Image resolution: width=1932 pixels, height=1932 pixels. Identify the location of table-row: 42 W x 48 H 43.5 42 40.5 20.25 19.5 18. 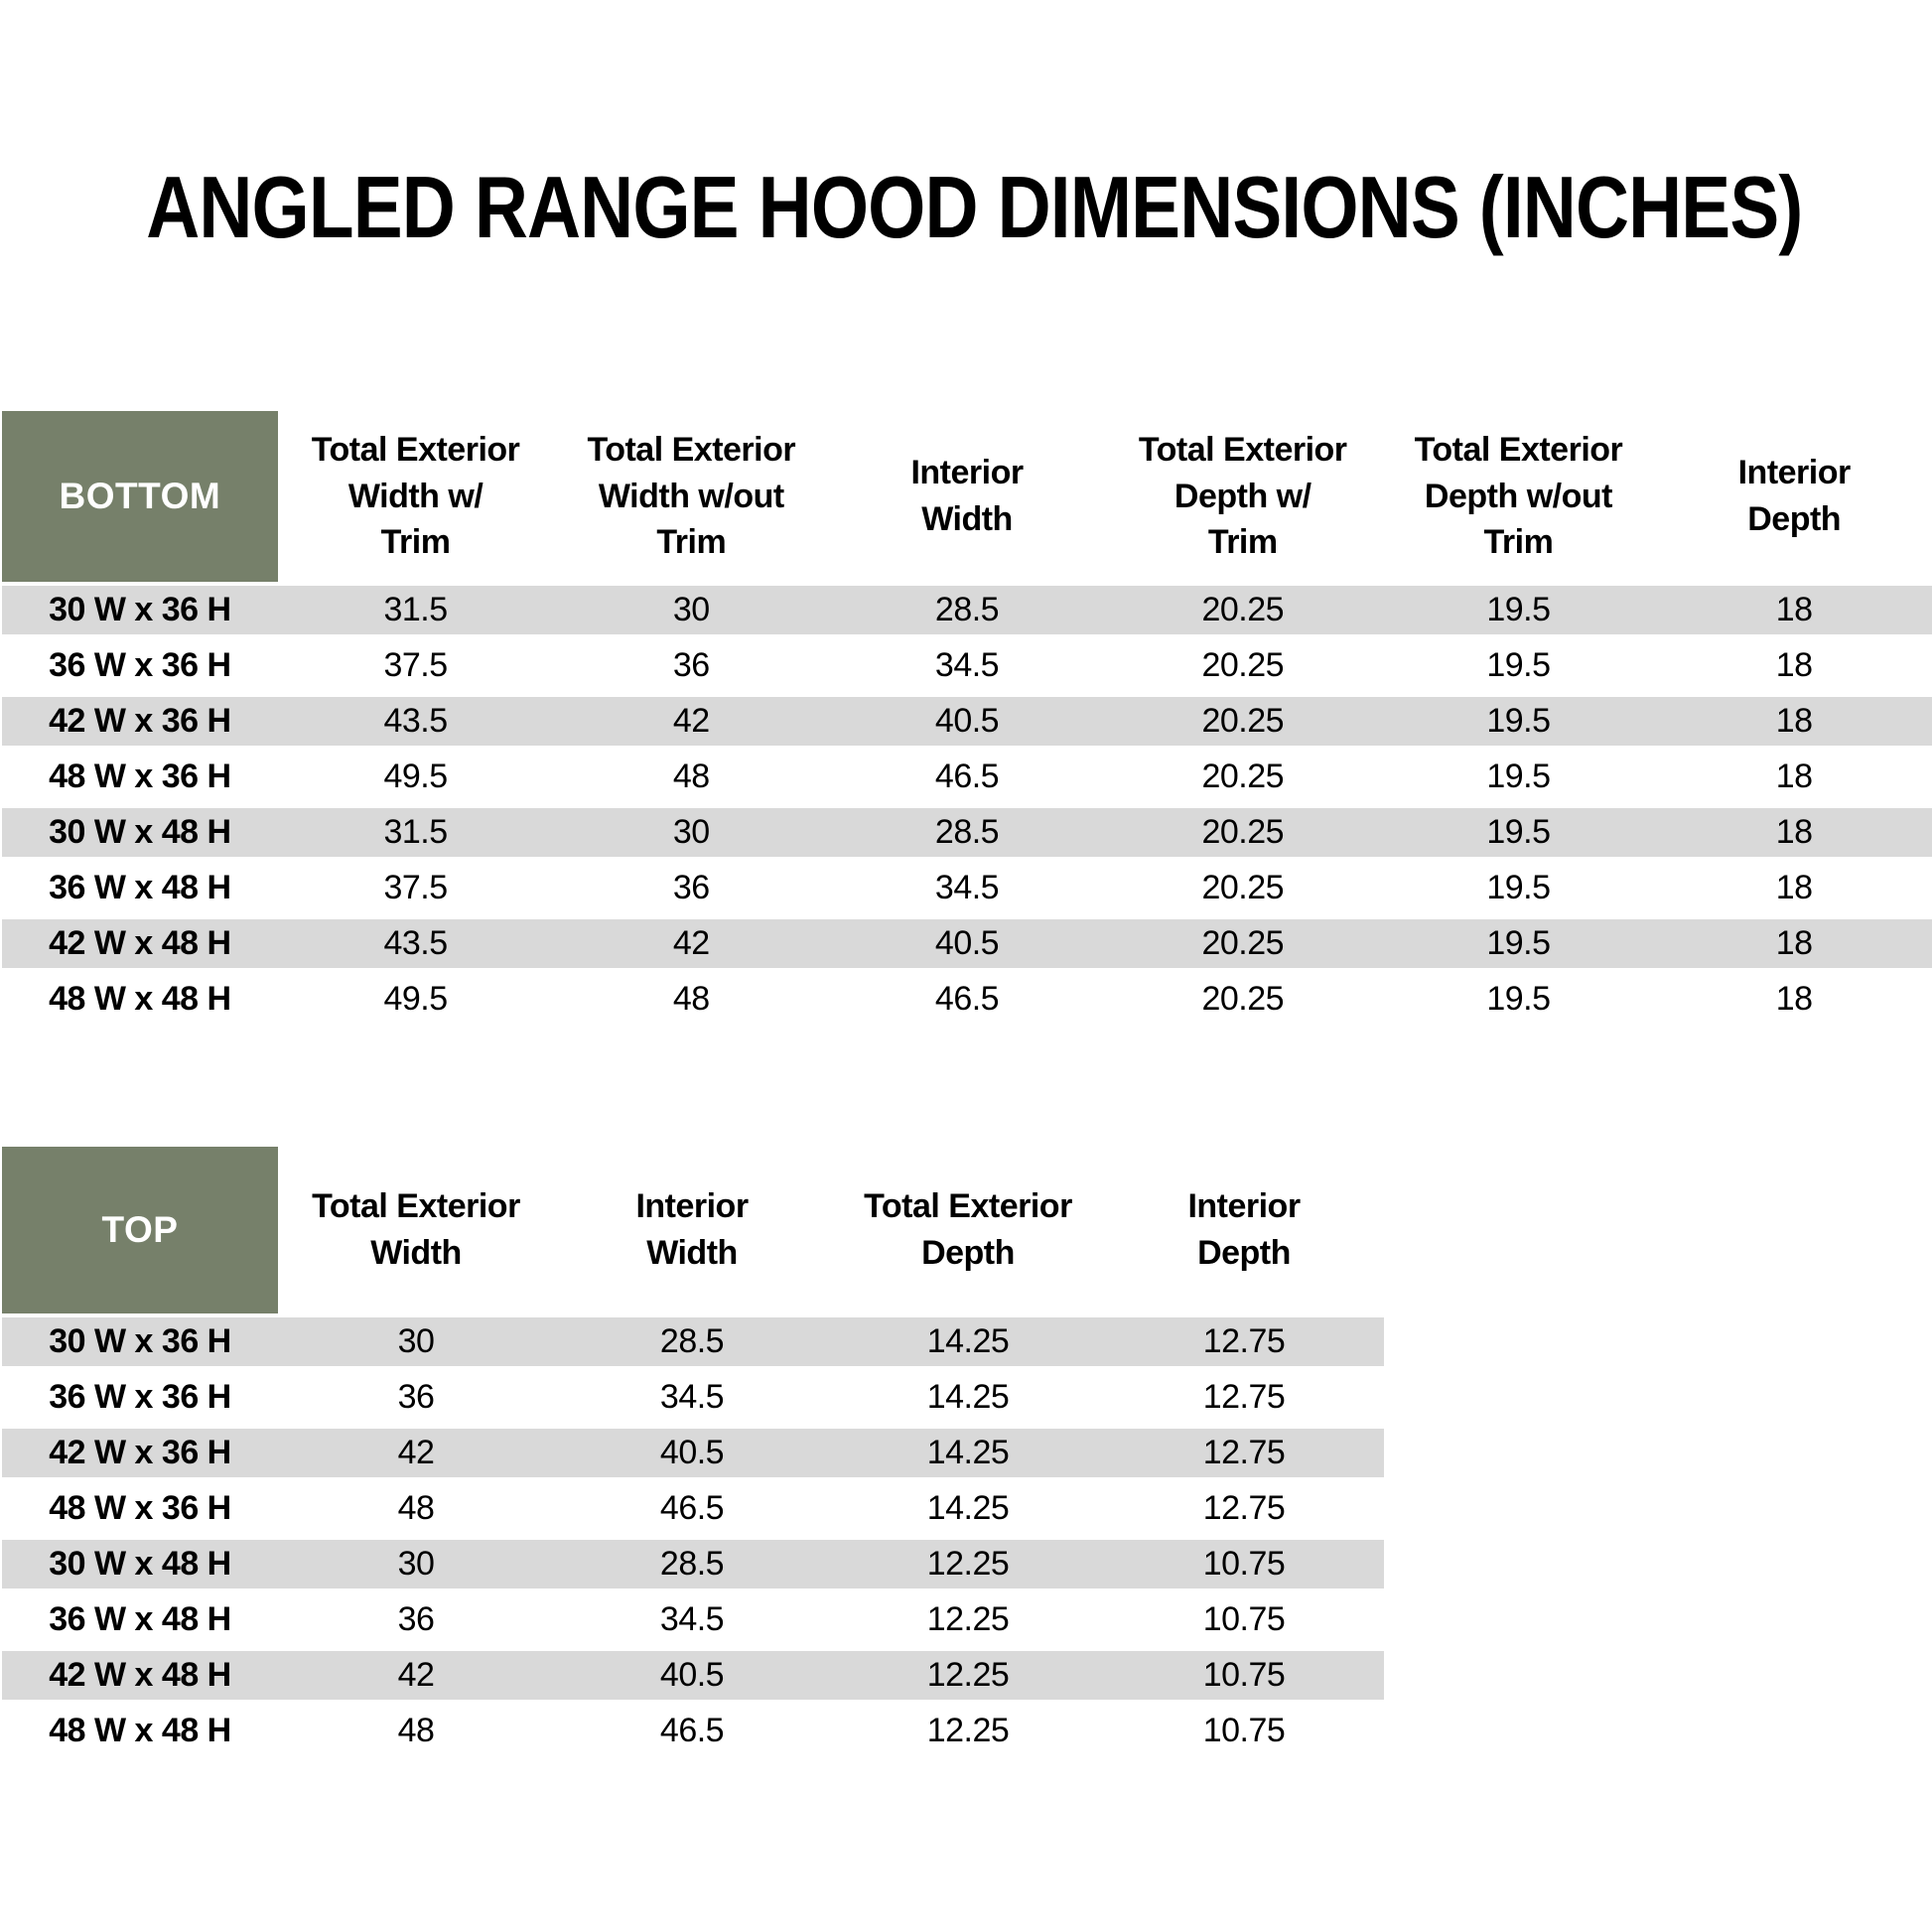
(967, 943).